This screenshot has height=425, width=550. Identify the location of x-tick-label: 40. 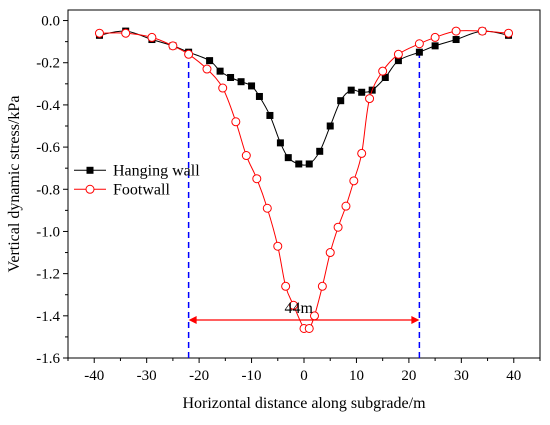
(513, 376).